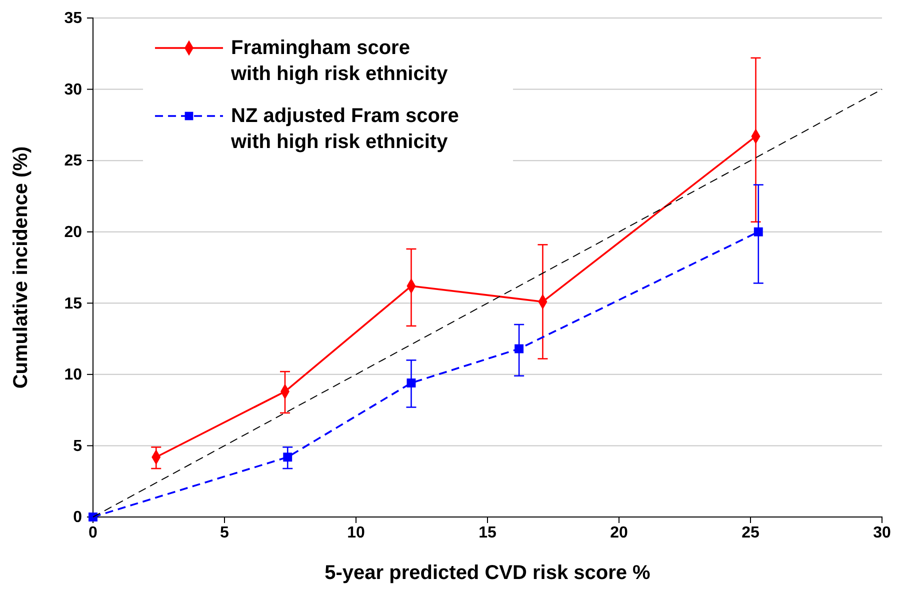 The height and width of the screenshot is (603, 898). Describe the element at coordinates (77, 517) in the screenshot. I see `y-tick-label: 0` at that location.